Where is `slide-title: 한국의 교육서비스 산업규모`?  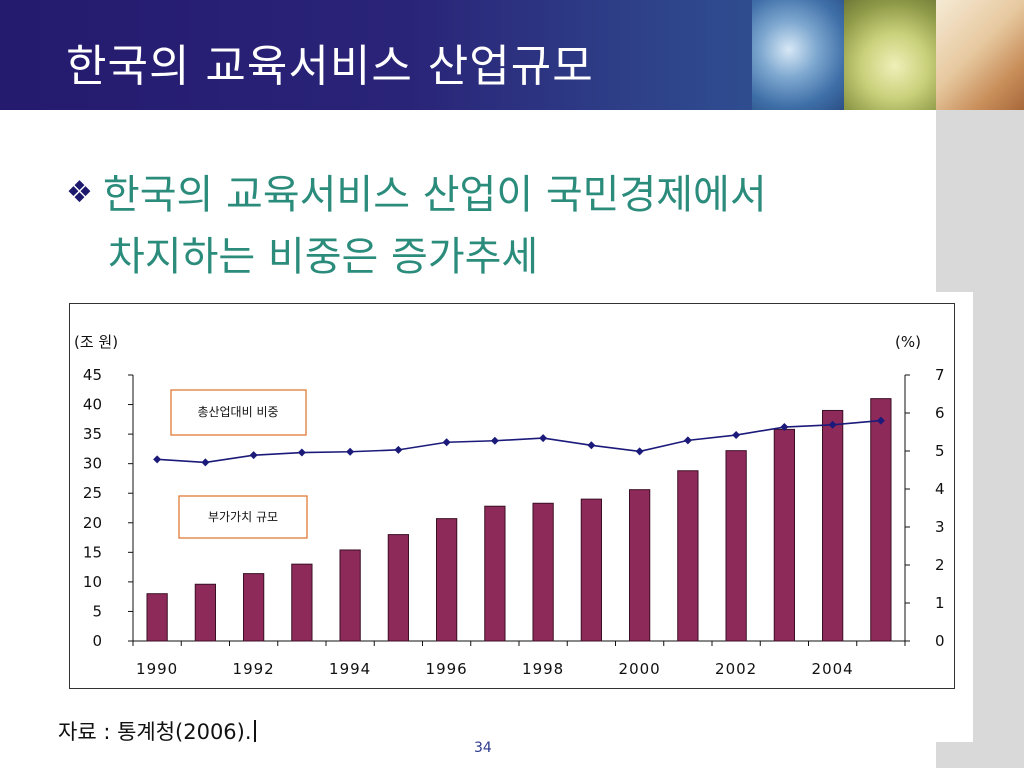 slide-title: 한국의 교육서비스 산업규모 is located at coordinates (330, 66).